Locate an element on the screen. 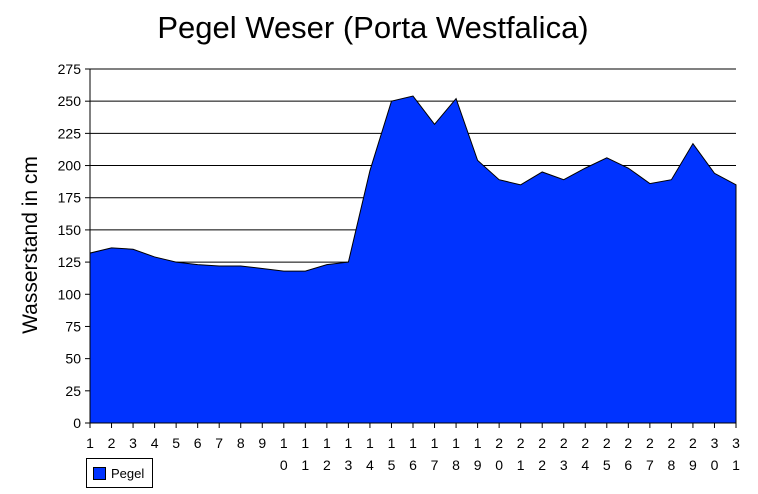 The height and width of the screenshot is (494, 758). y-tick-label: 250 is located at coordinates (70, 101).